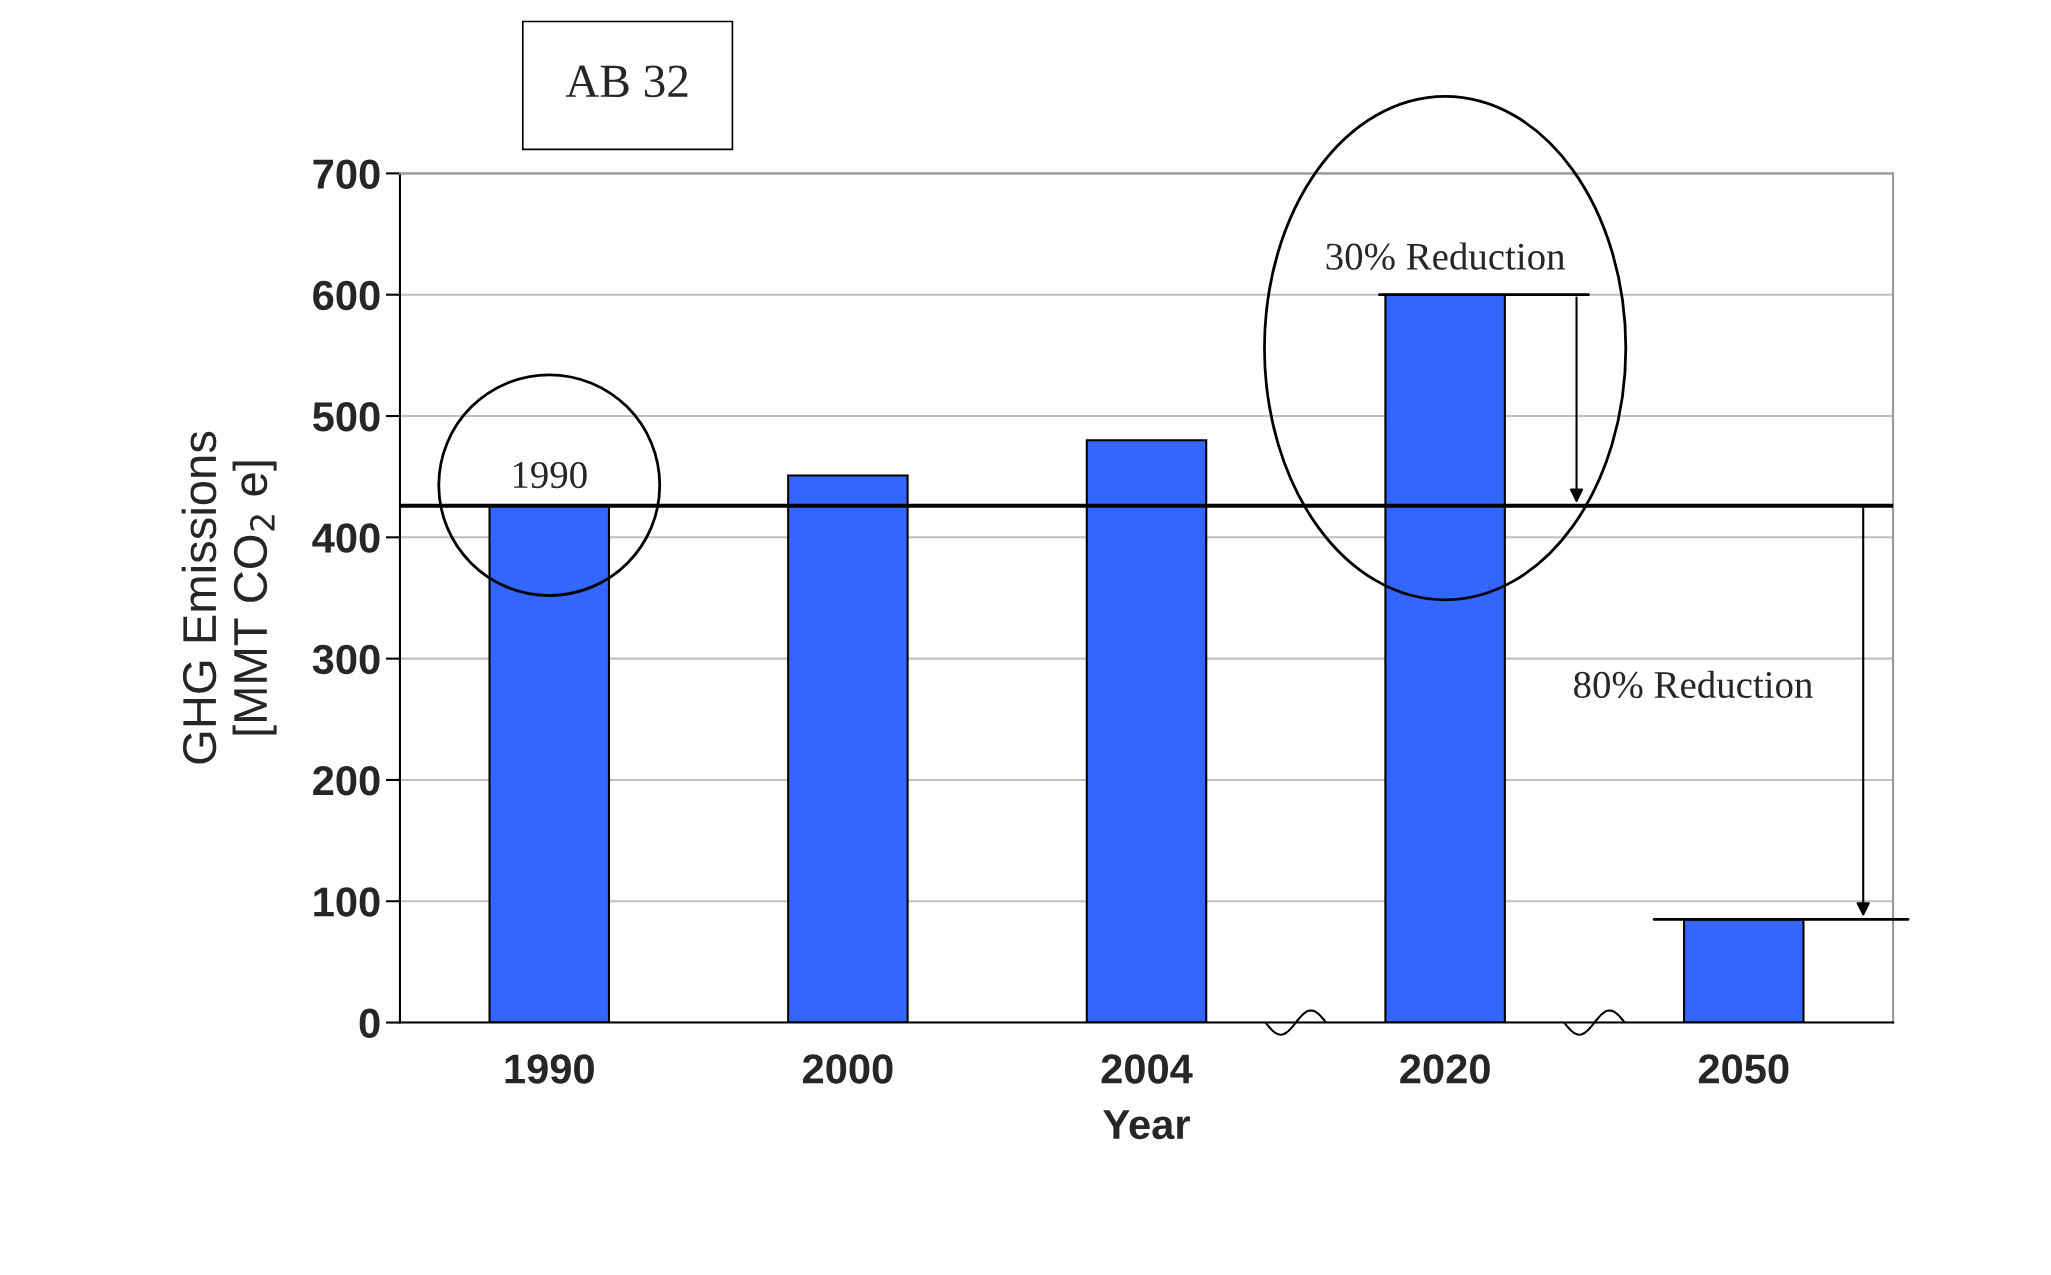 The image size is (2051, 1275). Describe the element at coordinates (1445, 1069) in the screenshot. I see `x-tick-label: 2020` at that location.